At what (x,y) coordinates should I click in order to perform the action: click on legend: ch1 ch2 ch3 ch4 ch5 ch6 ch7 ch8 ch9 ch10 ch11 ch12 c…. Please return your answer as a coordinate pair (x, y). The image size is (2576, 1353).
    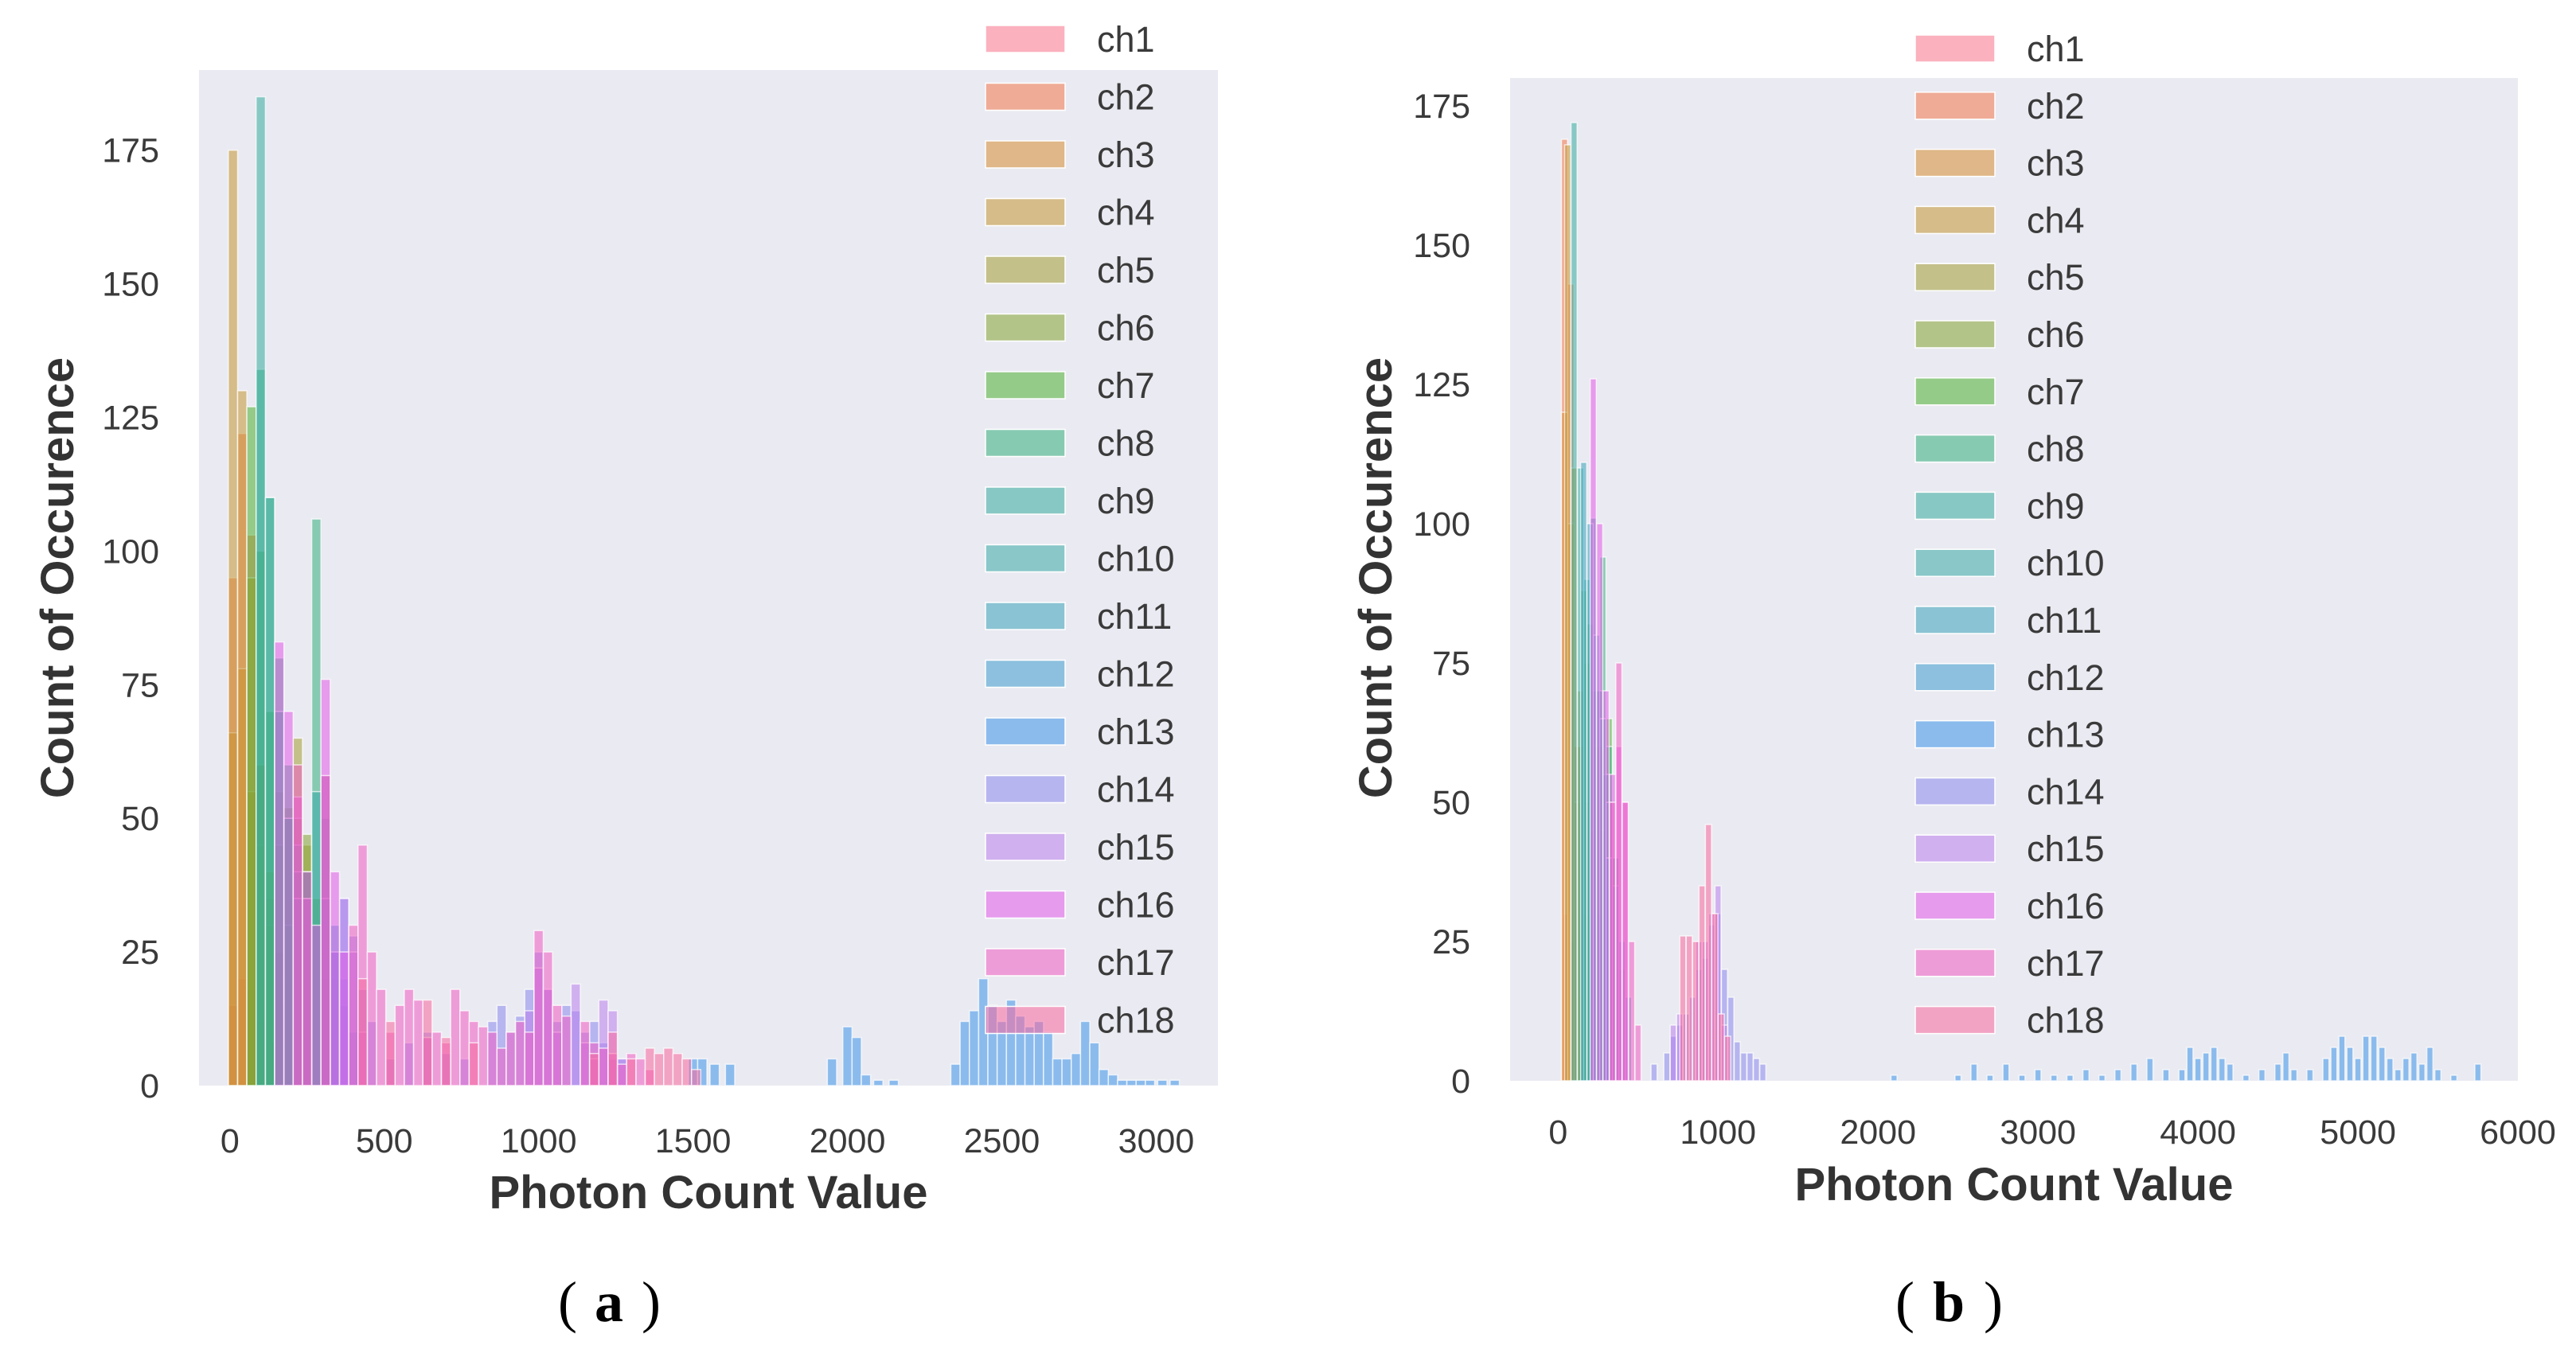
    Looking at the image, I should click on (1080, 530).